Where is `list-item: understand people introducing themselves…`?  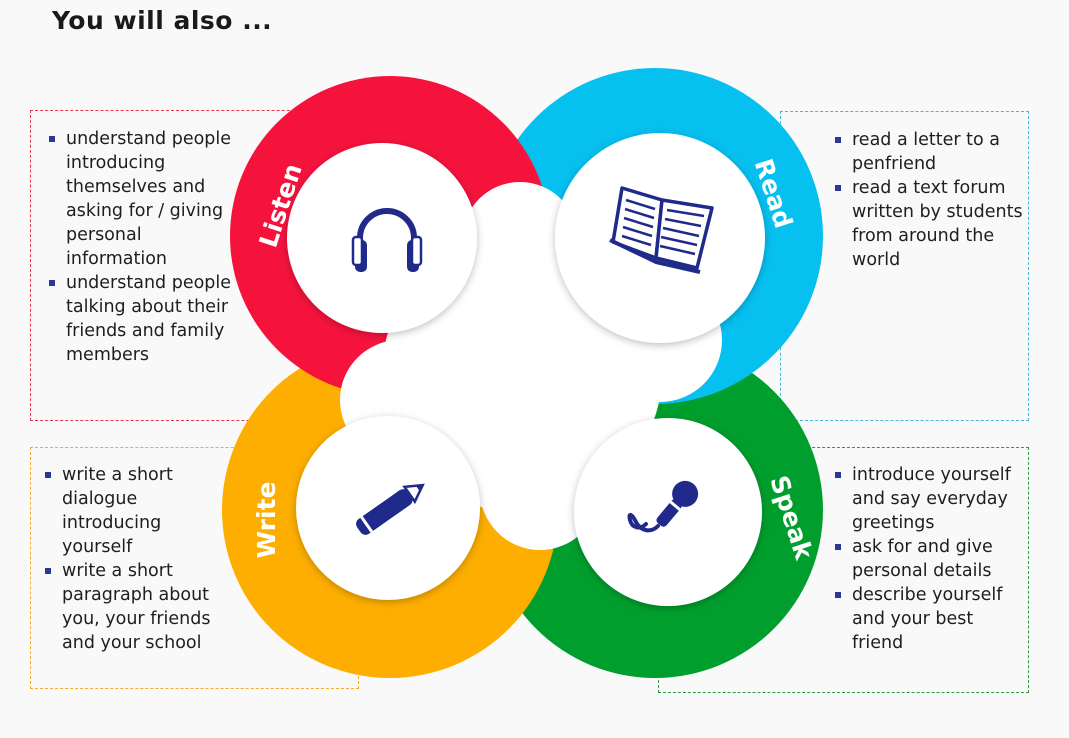 list-item: understand people introducing themselves… is located at coordinates (148, 199).